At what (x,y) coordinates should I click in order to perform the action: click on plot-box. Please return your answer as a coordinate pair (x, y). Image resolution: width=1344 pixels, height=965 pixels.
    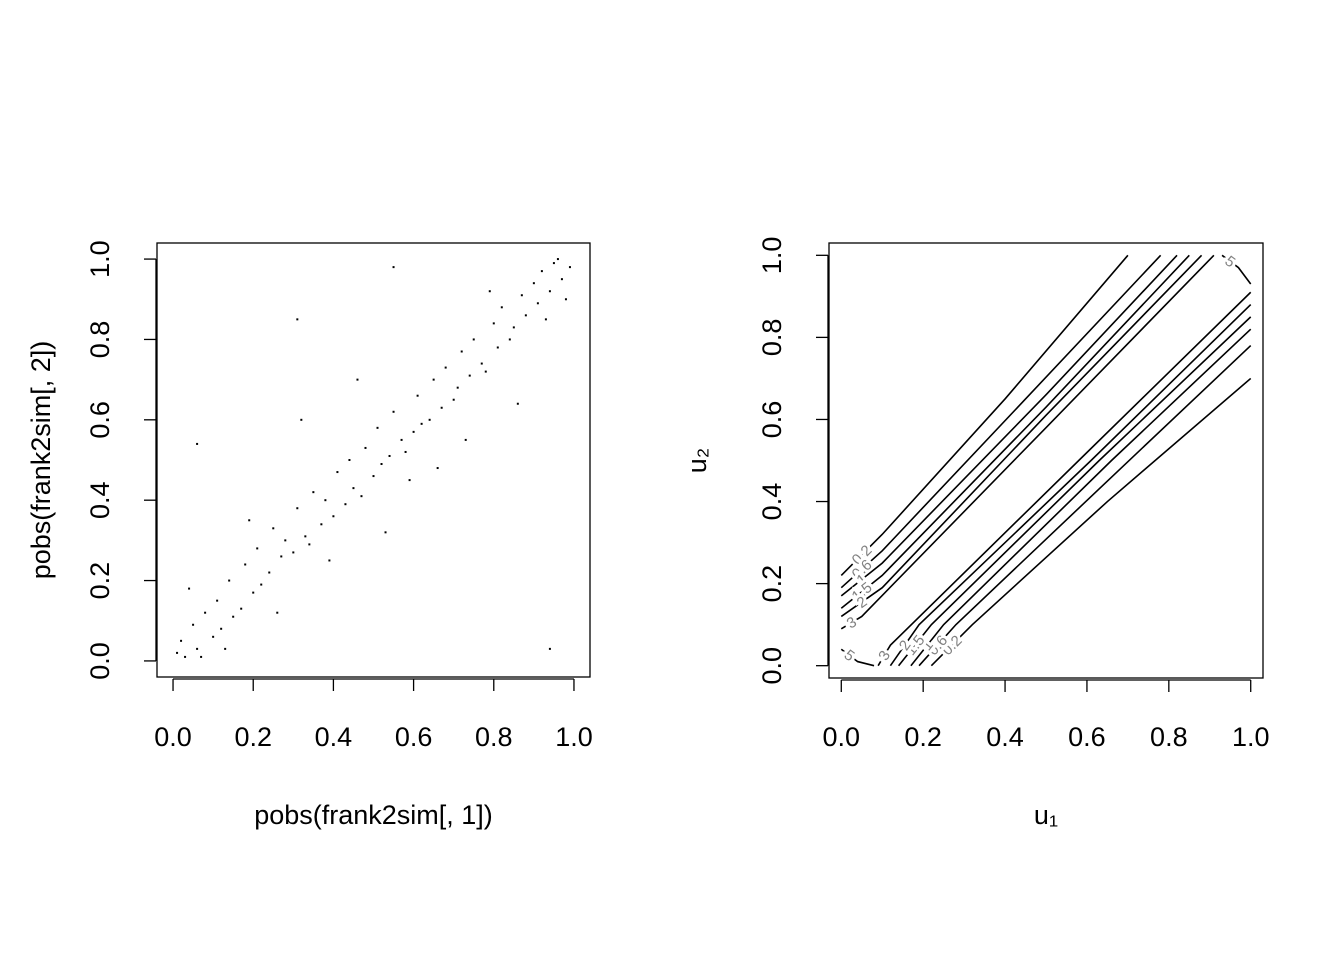
    Looking at the image, I should click on (1046, 460).